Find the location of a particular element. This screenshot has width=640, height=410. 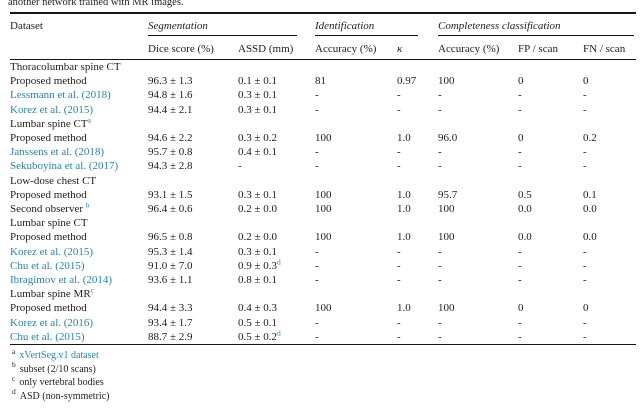

dataset-group-label: Lumbar spine CTa is located at coordinates (50, 123).